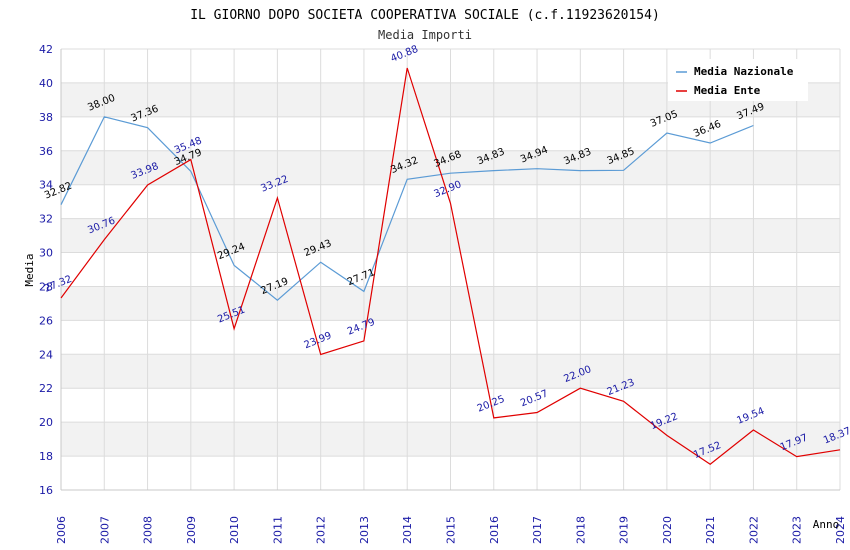 The image size is (850, 550). What do you see at coordinates (710, 530) in the screenshot?
I see `x-tick-label: 2021` at bounding box center [710, 530].